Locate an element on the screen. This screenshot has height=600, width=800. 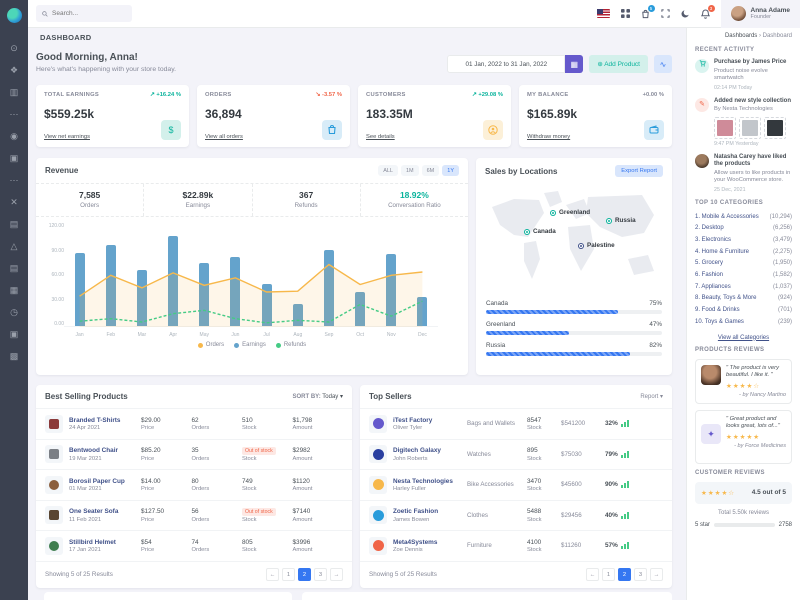
legend-item: Refunds is located at coordinates (290, 345).